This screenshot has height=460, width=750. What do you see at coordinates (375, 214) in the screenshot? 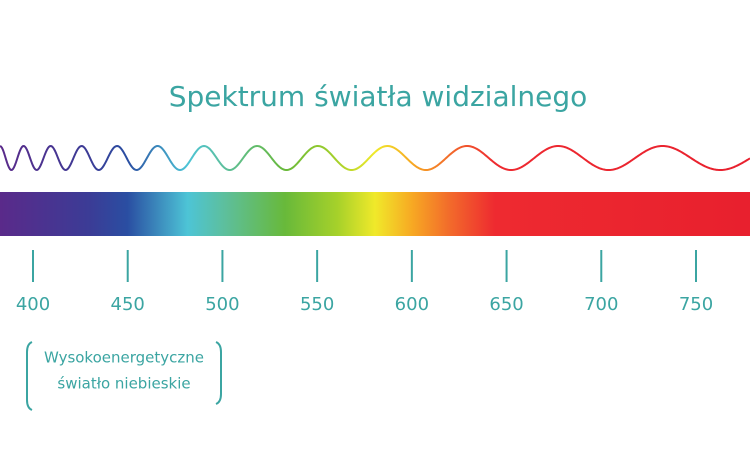
I see `spectrum-bar` at bounding box center [375, 214].